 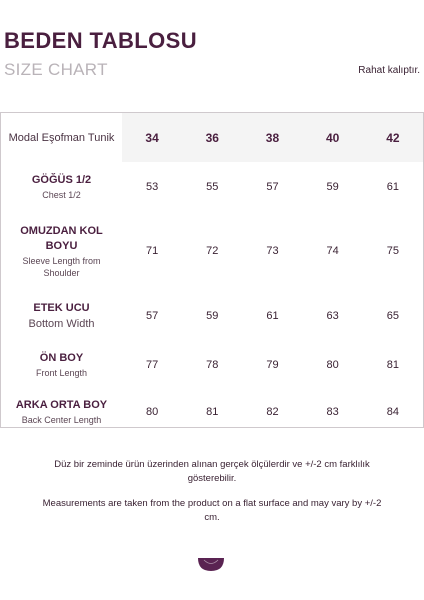 What do you see at coordinates (152, 137) in the screenshot?
I see `size-header: 34` at bounding box center [152, 137].